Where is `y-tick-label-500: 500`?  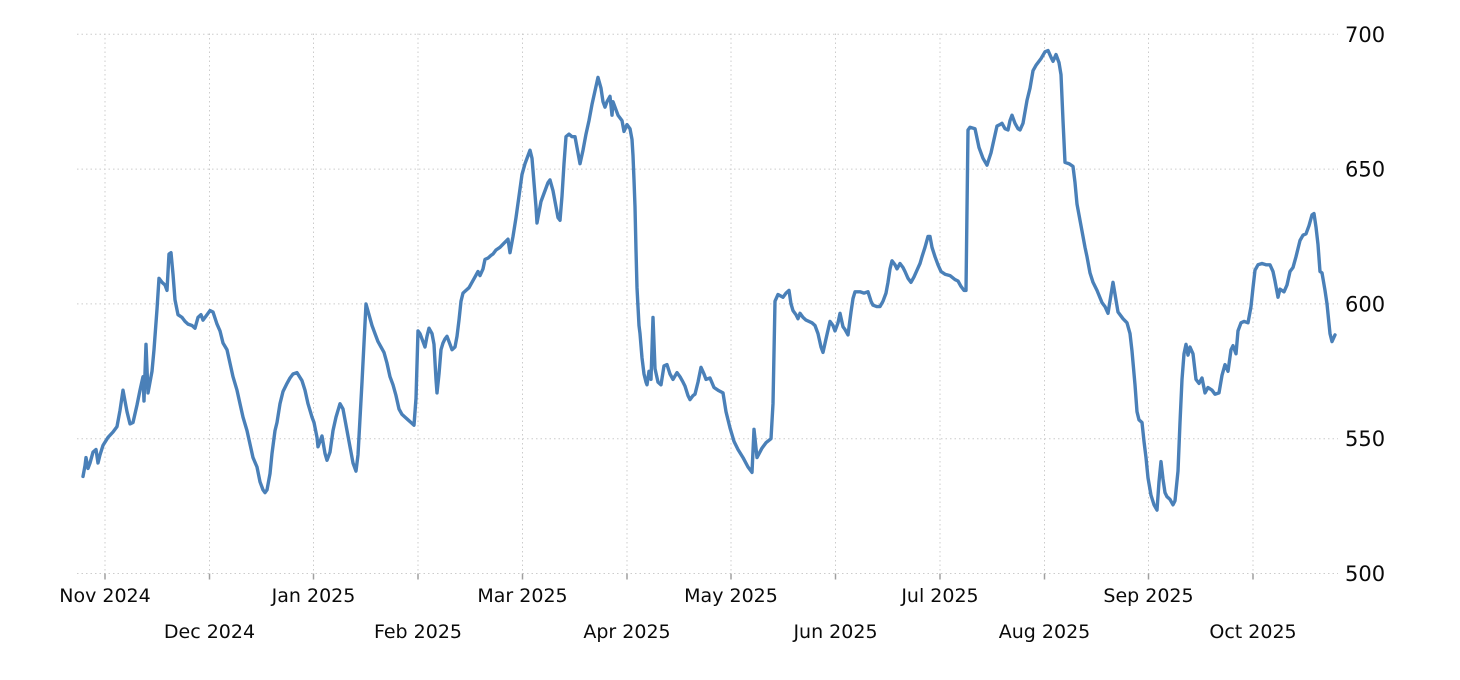
y-tick-label-500: 500 is located at coordinates (1365, 574).